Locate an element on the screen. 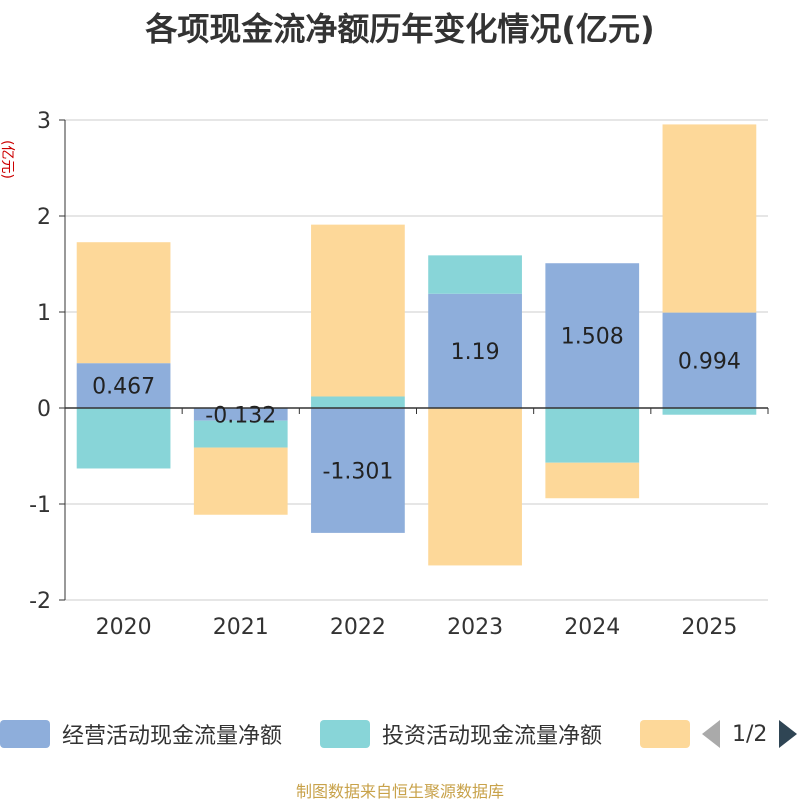  bar-2-2021 is located at coordinates (240, 434).